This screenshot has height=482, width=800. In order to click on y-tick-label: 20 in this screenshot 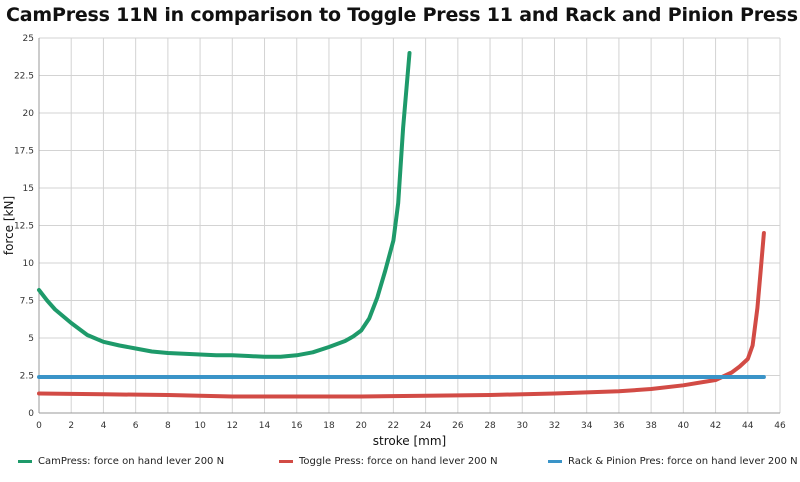, I will do `click(29, 114)`.